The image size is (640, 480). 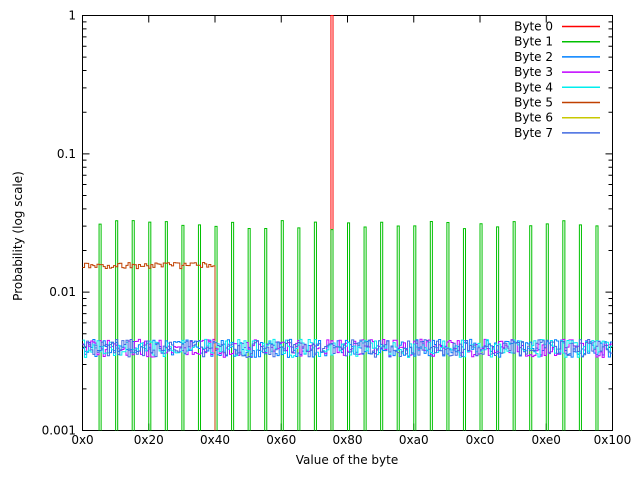 I want to click on legend-label: Byte 2, so click(x=533, y=57).